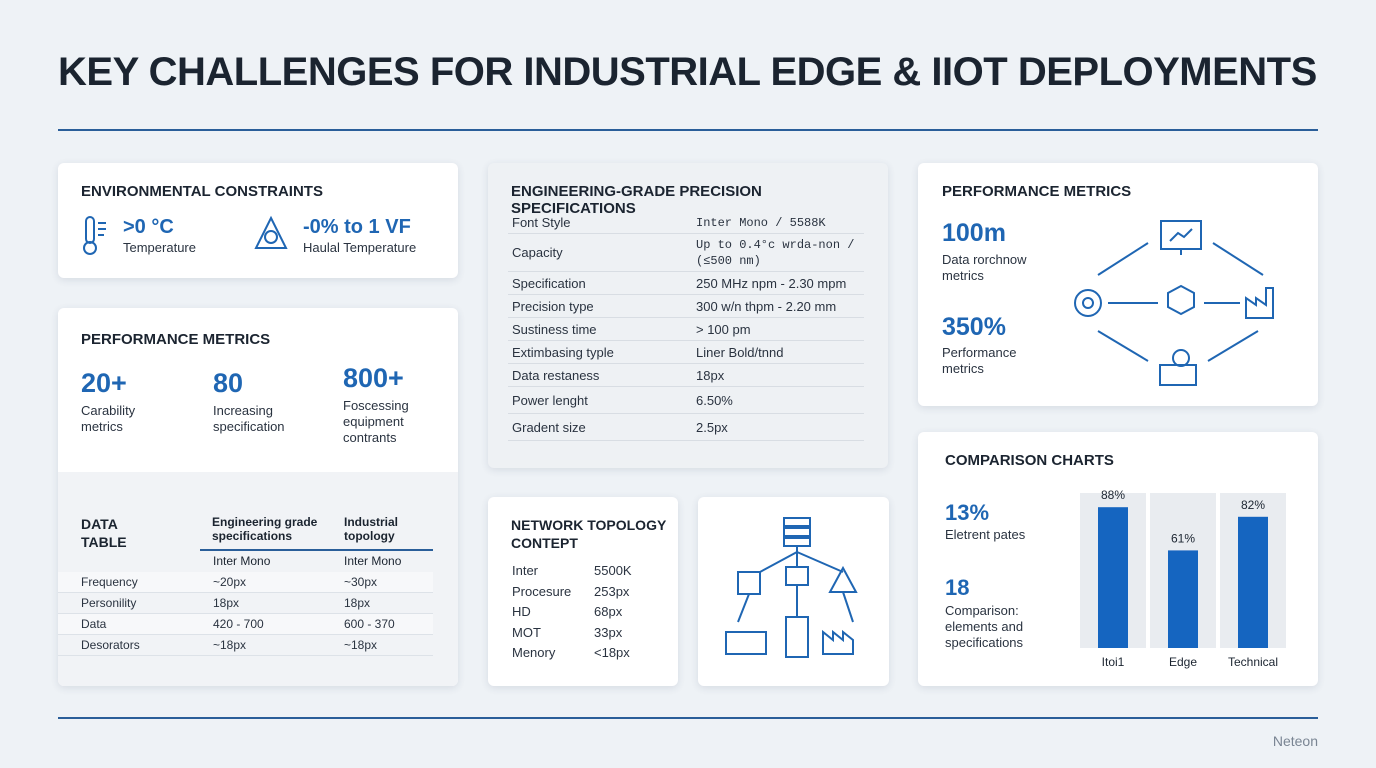 The height and width of the screenshot is (768, 1376). What do you see at coordinates (361, 582) in the screenshot?
I see `table-cell: ~30px` at bounding box center [361, 582].